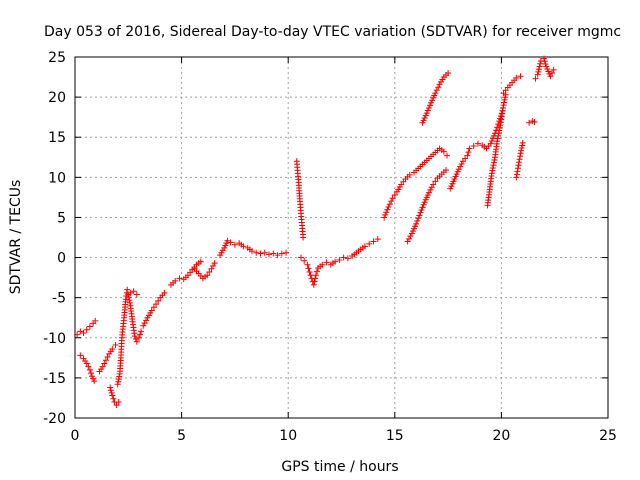 This screenshot has width=640, height=480. What do you see at coordinates (608, 436) in the screenshot?
I see `x-tick-label: 25` at bounding box center [608, 436].